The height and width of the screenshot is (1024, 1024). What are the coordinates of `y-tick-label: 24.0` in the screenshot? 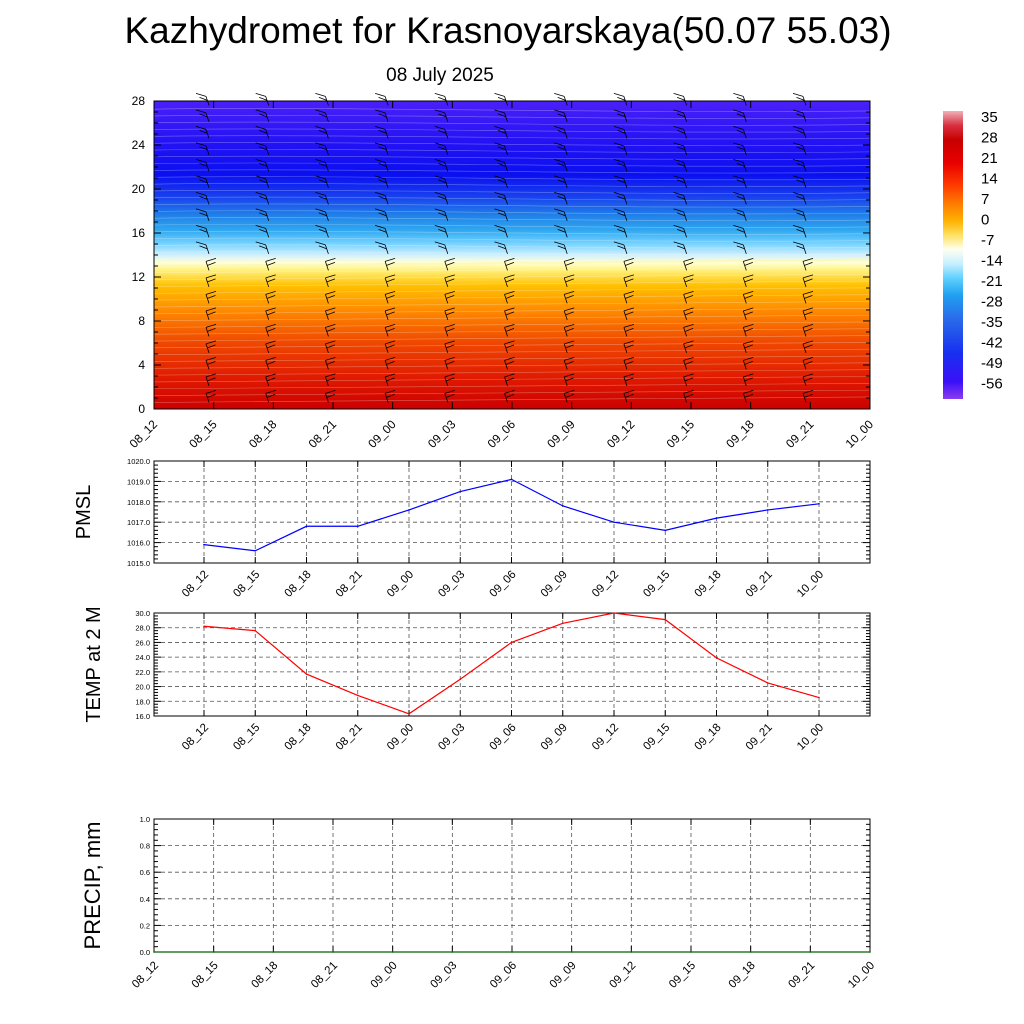 It's located at (142, 657).